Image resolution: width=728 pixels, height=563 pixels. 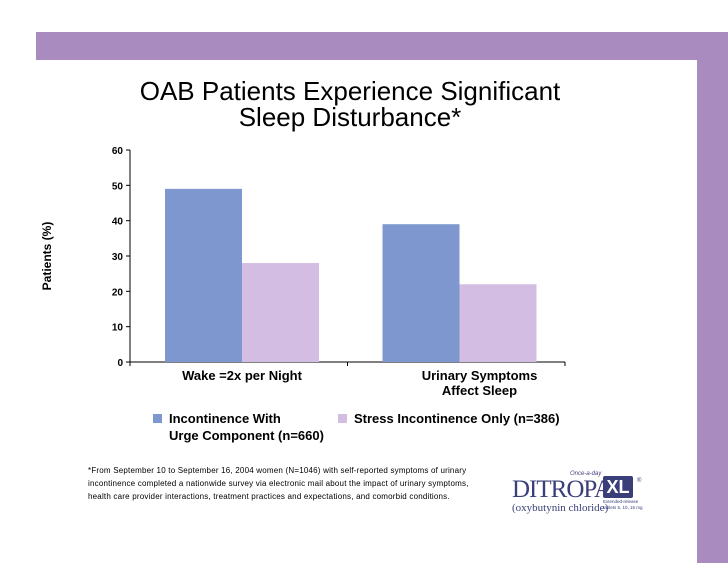 What do you see at coordinates (479, 390) in the screenshot?
I see `x-category-label: Affect Sleep` at bounding box center [479, 390].